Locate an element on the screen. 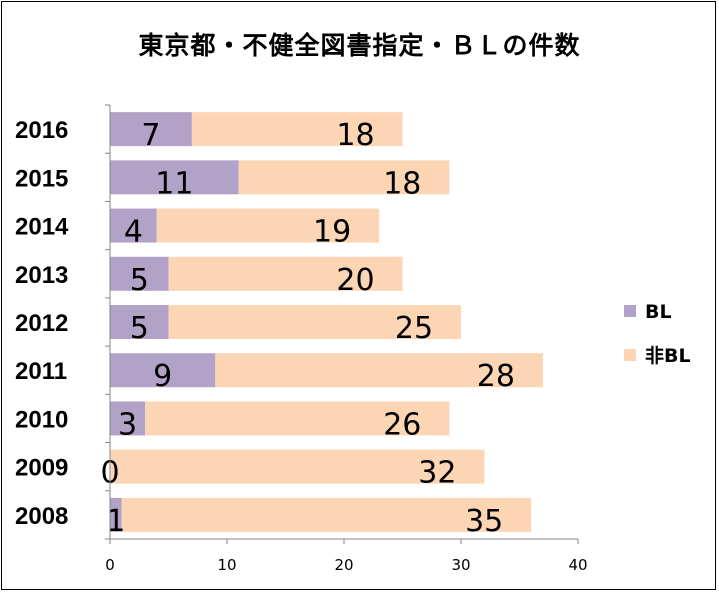 This screenshot has width=719, height=593. legend-label-0: BL is located at coordinates (658, 312).